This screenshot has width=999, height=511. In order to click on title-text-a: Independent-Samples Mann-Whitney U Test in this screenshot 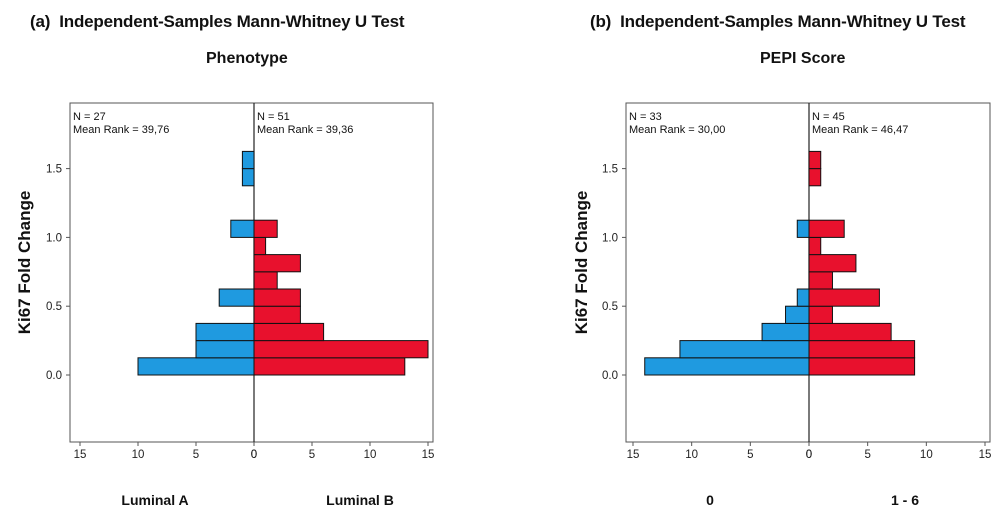, I will do `click(232, 21)`.